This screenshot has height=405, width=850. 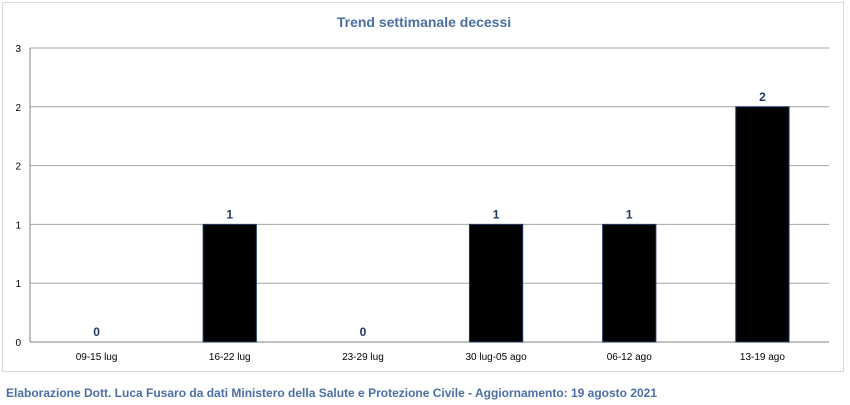 What do you see at coordinates (230, 357) in the screenshot?
I see `x-tick-label: 16-22 lug` at bounding box center [230, 357].